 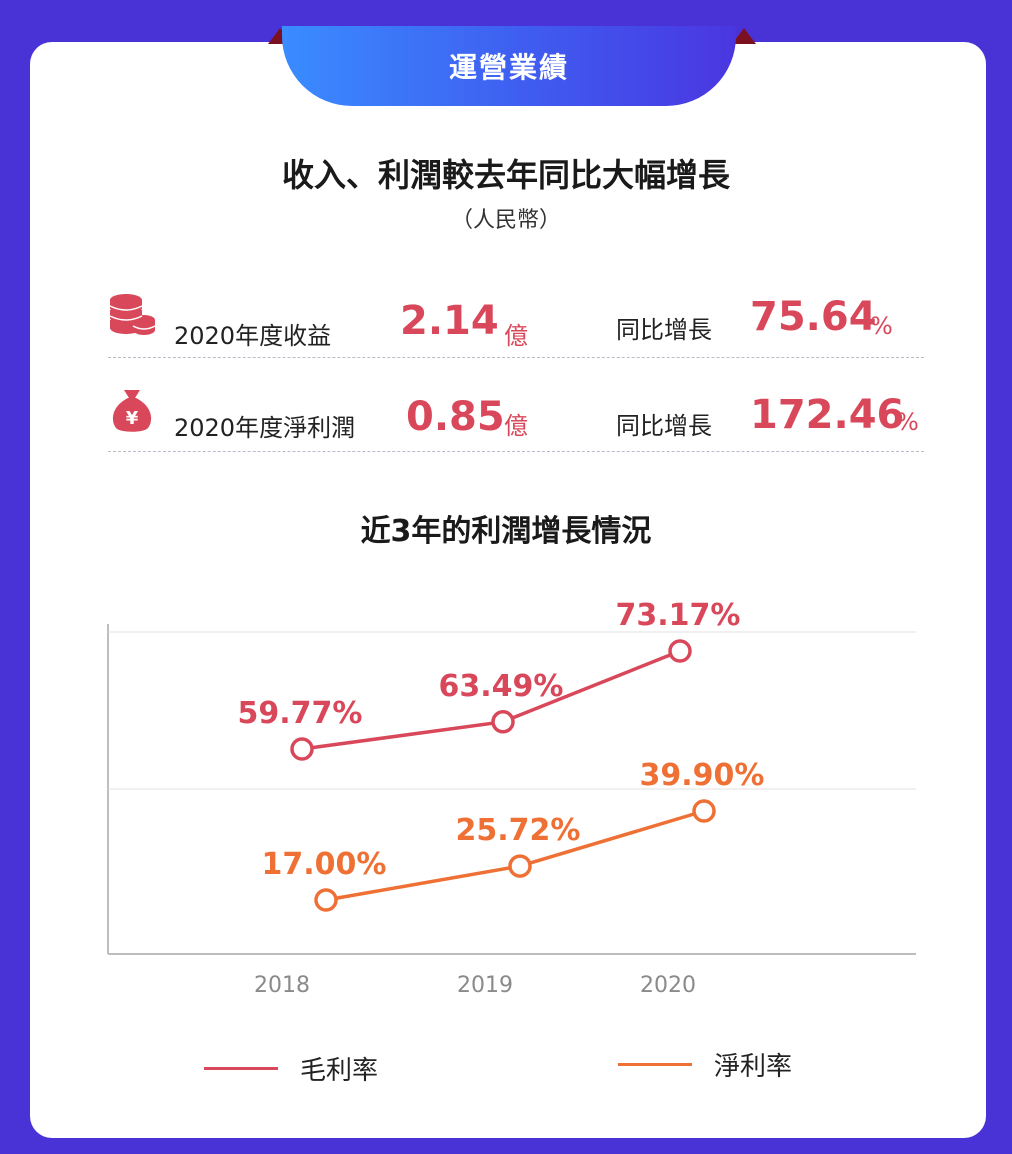 I want to click on data-label: 39.90%, so click(x=702, y=775).